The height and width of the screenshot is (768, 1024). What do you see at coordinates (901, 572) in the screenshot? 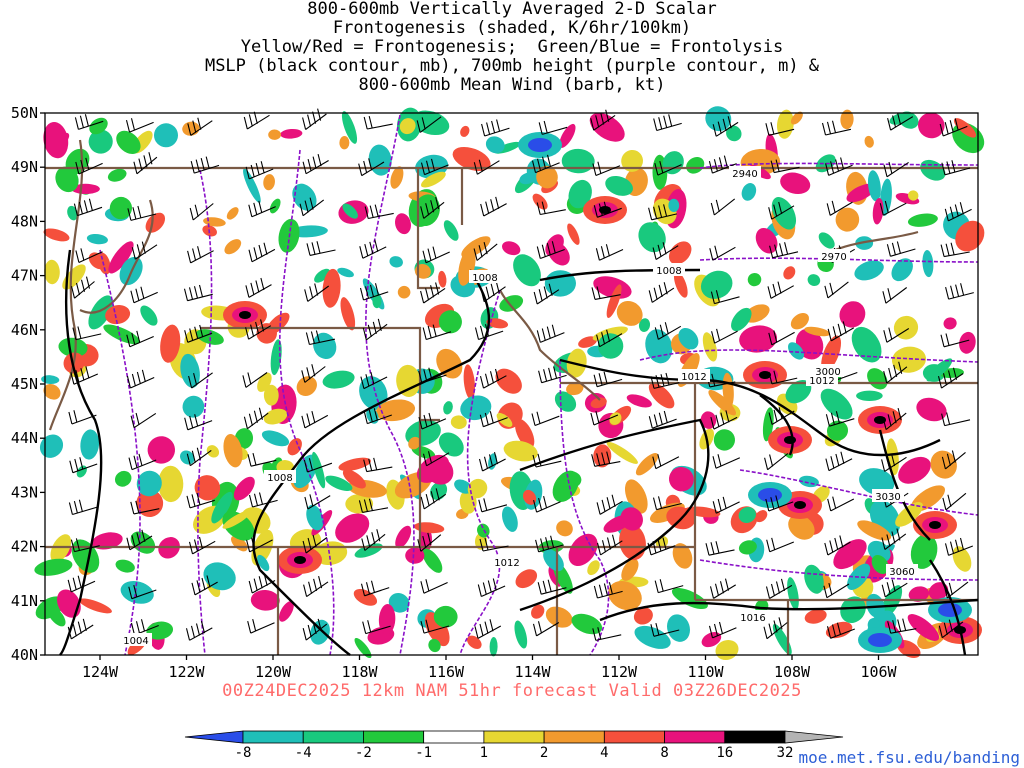
I see `height-contour-label: 3060` at bounding box center [901, 572].